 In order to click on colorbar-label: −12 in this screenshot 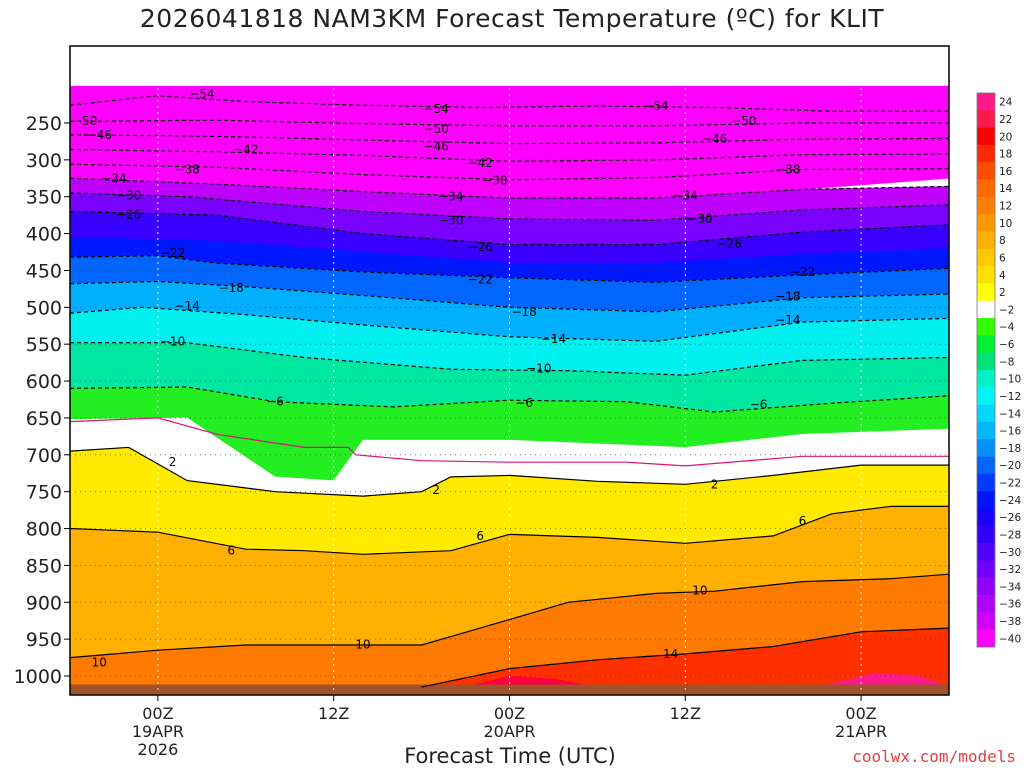, I will do `click(1010, 397)`.